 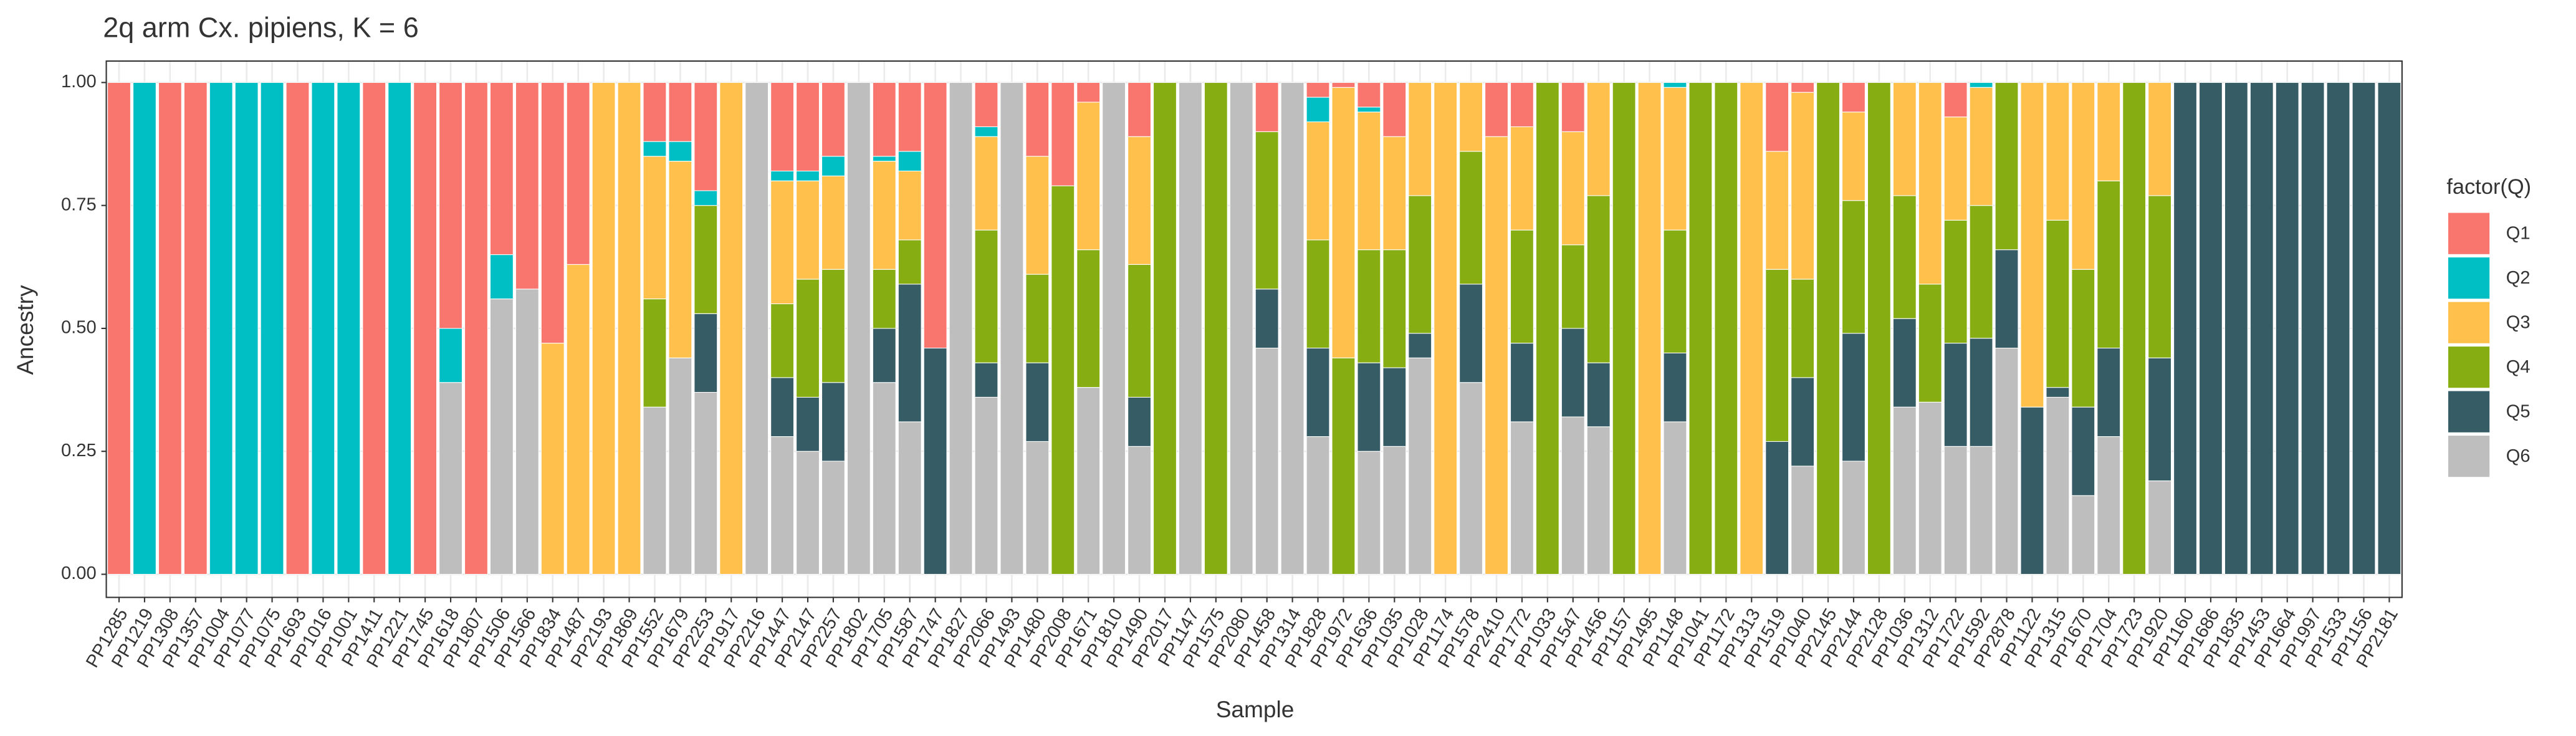 I want to click on chart-title: 2q arm Cx. pipiens, K = 6, so click(x=261, y=28).